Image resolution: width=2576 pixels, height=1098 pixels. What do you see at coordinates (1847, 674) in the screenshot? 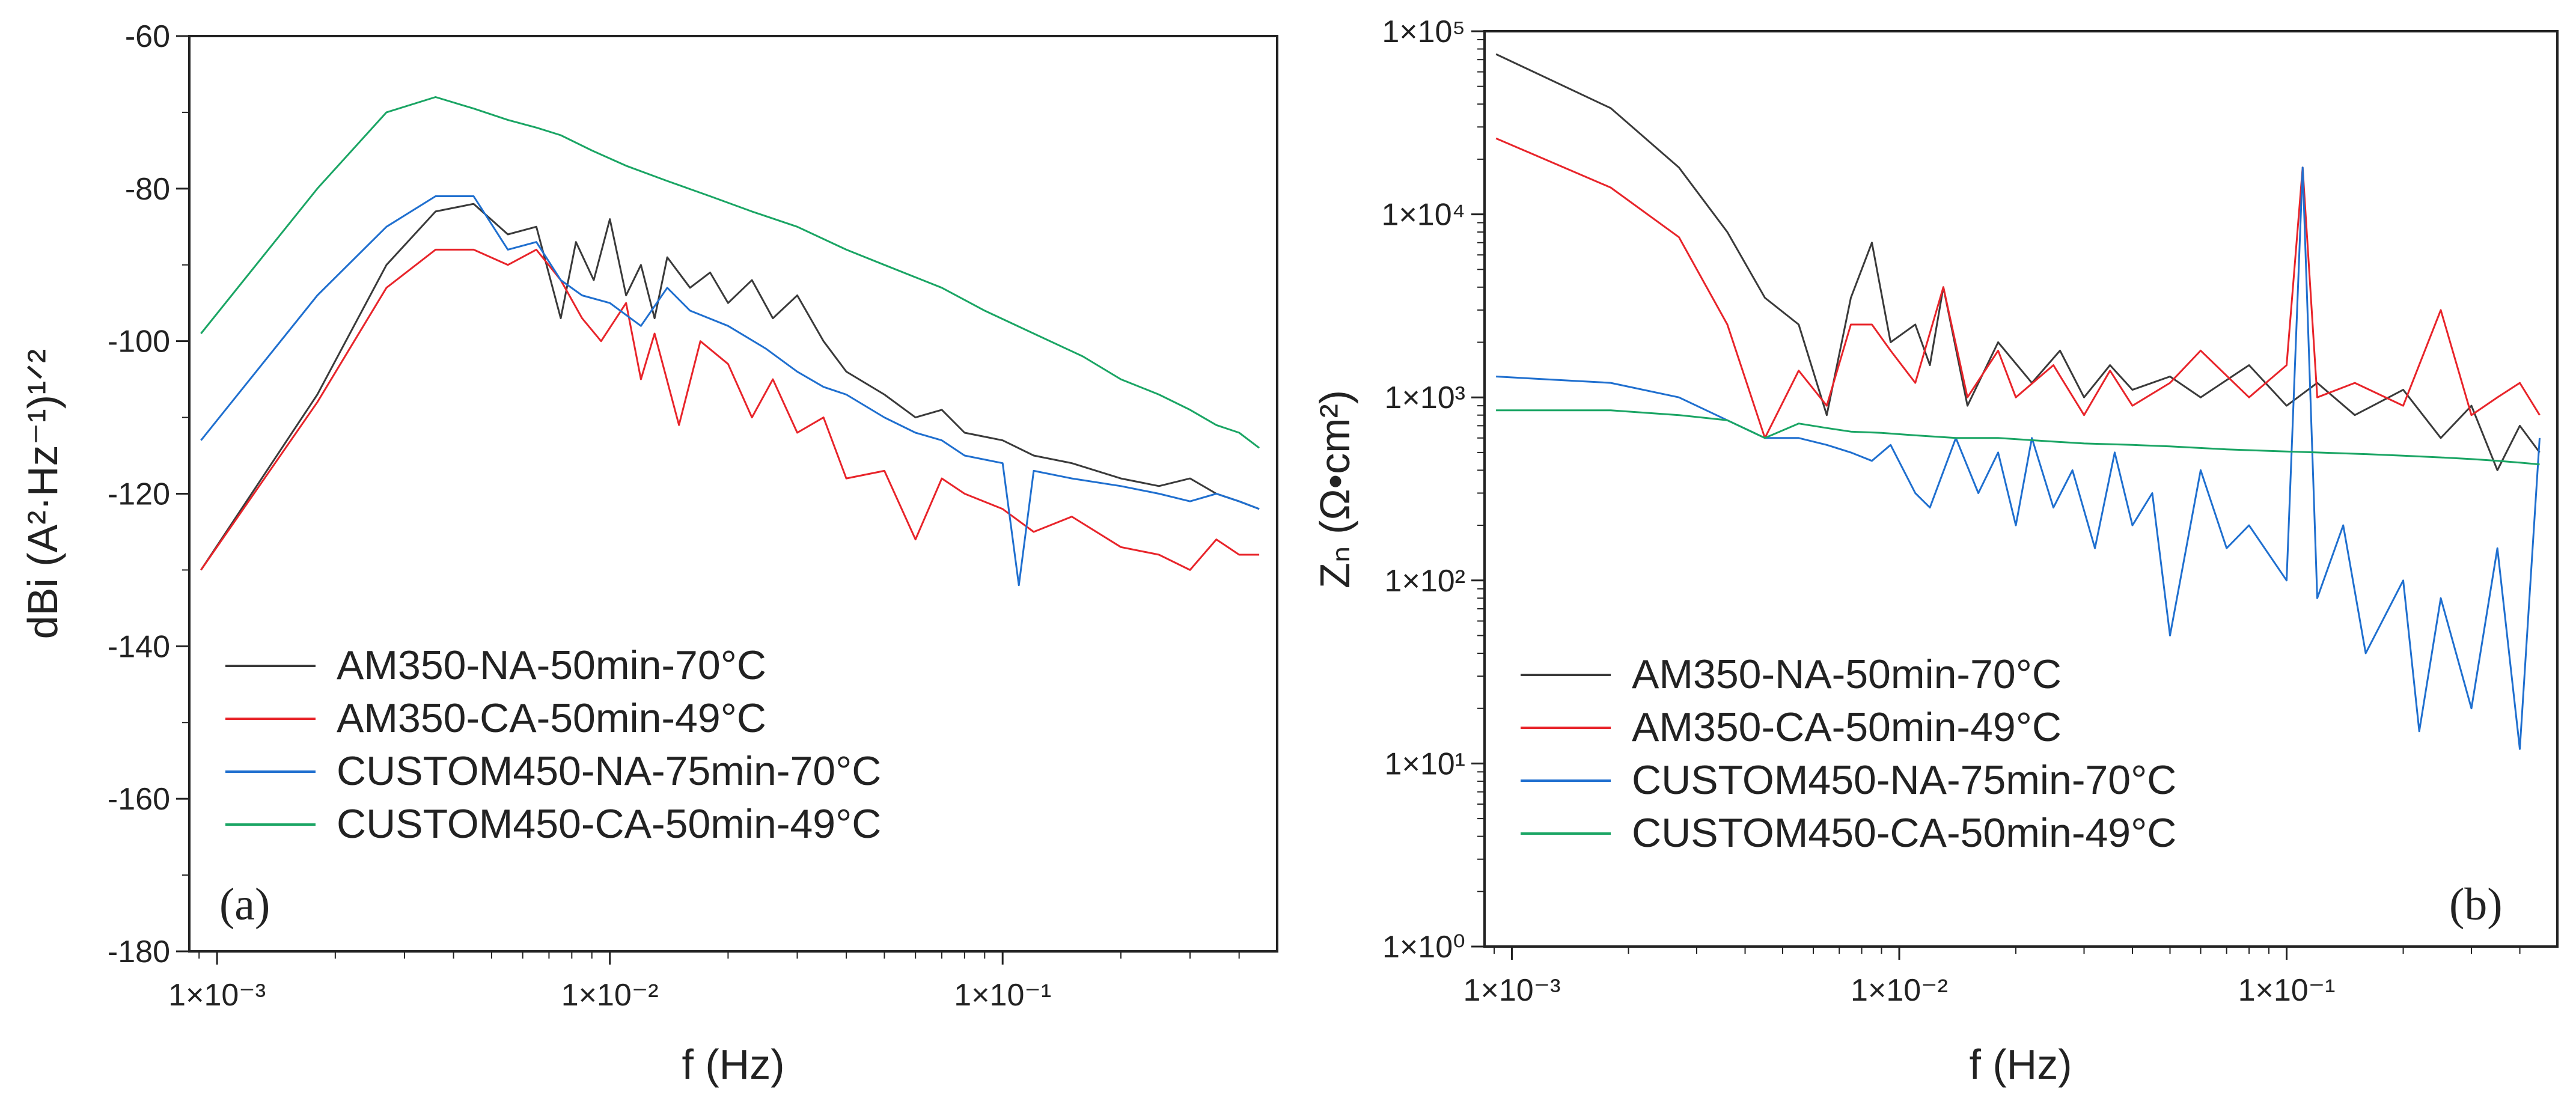
I see `legend-label-b-1: AM350-NA-50min-70°C` at bounding box center [1847, 674].